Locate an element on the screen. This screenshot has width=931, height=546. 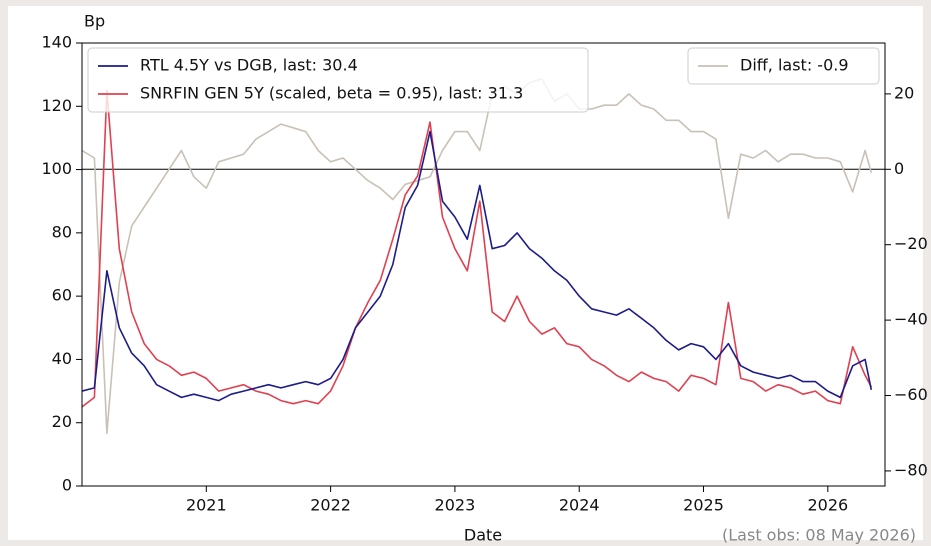
y-tick-label: 120 is located at coordinates (56, 105).